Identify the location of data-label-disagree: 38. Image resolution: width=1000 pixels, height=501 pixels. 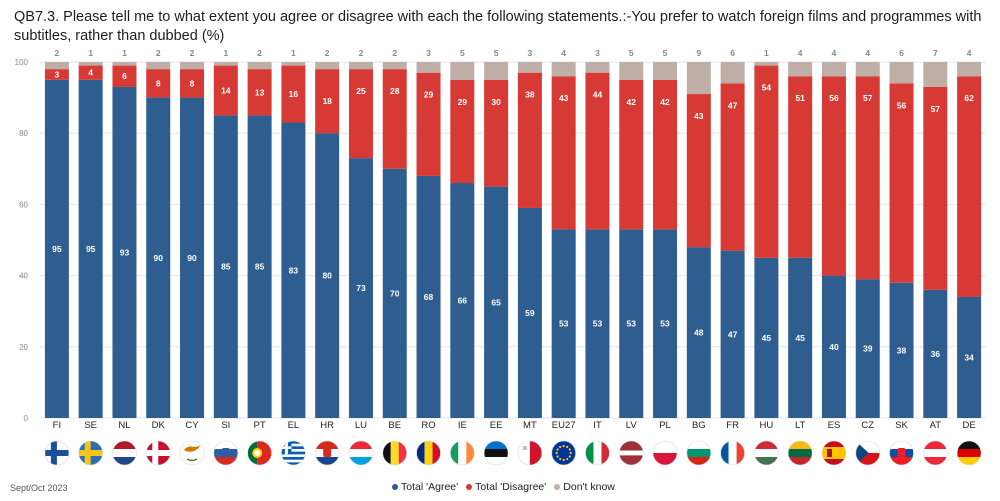
(530, 95).